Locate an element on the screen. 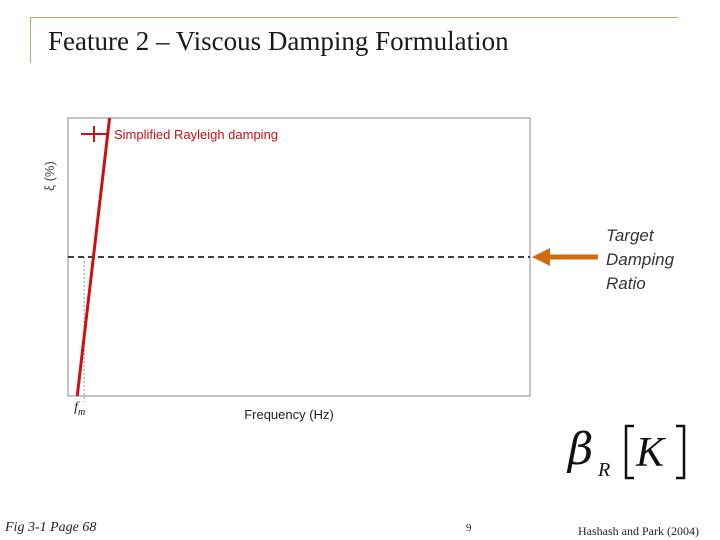  target-label-line-3: Ratio is located at coordinates (626, 283).